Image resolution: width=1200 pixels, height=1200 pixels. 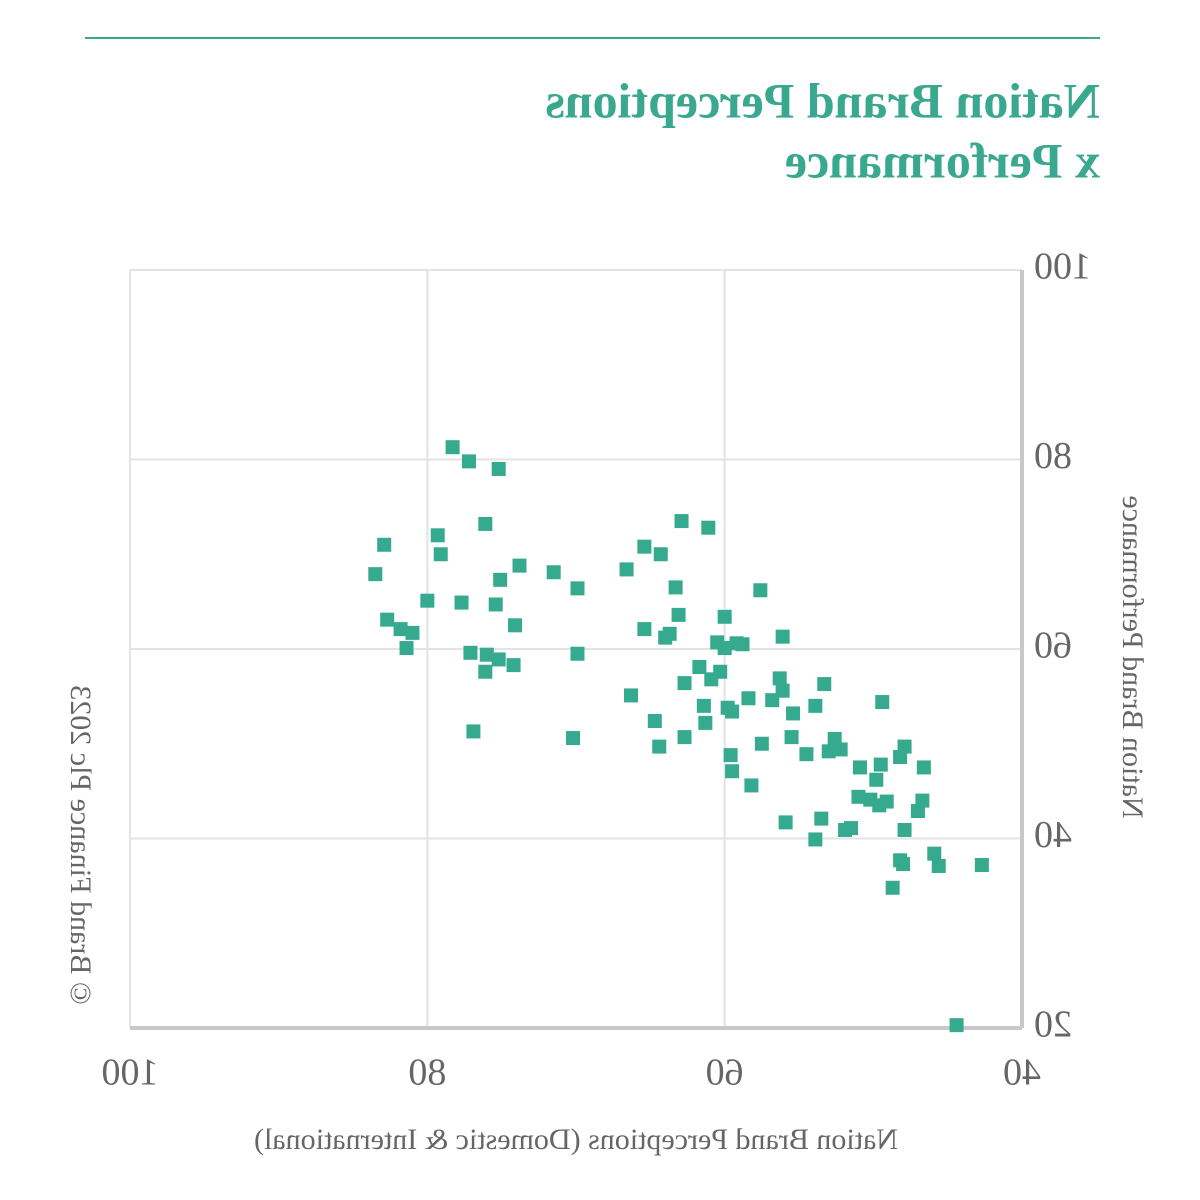 I want to click on x-tick-label: 60, so click(x=725, y=1073).